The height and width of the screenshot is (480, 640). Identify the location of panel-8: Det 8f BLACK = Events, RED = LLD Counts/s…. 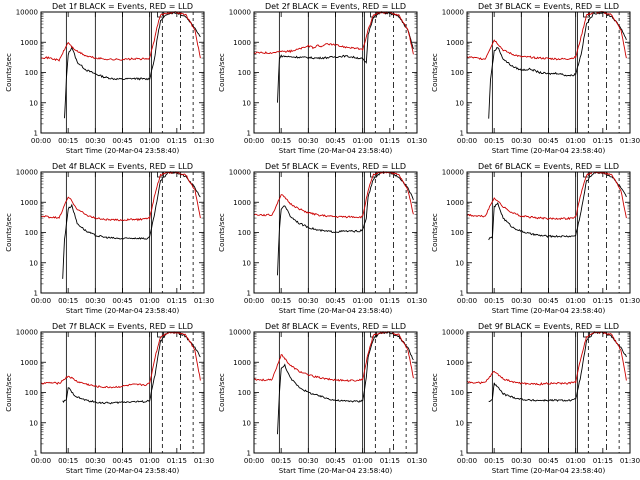
(322, 398).